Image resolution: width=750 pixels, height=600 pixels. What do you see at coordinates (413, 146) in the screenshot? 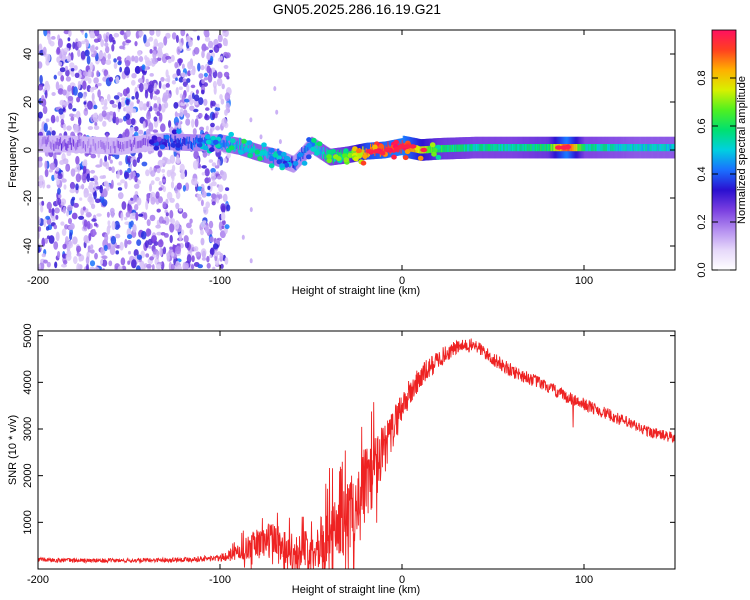
I see `ridge-hotspot` at bounding box center [413, 146].